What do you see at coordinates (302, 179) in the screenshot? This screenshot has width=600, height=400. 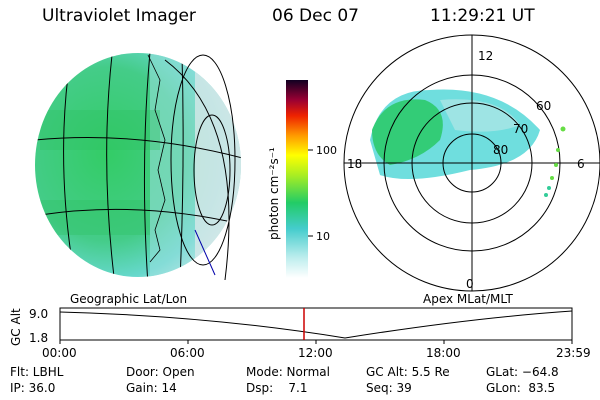 I see `colorbar: 100 10 photon cm⁻²s⁻¹` at bounding box center [302, 179].